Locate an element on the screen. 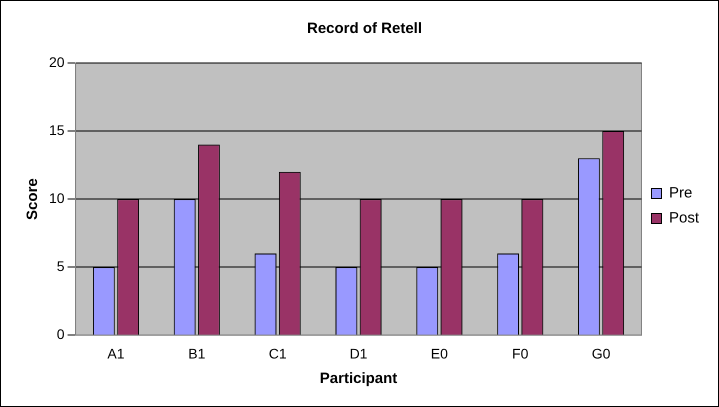  chart-title: Record of Retell is located at coordinates (364, 29).